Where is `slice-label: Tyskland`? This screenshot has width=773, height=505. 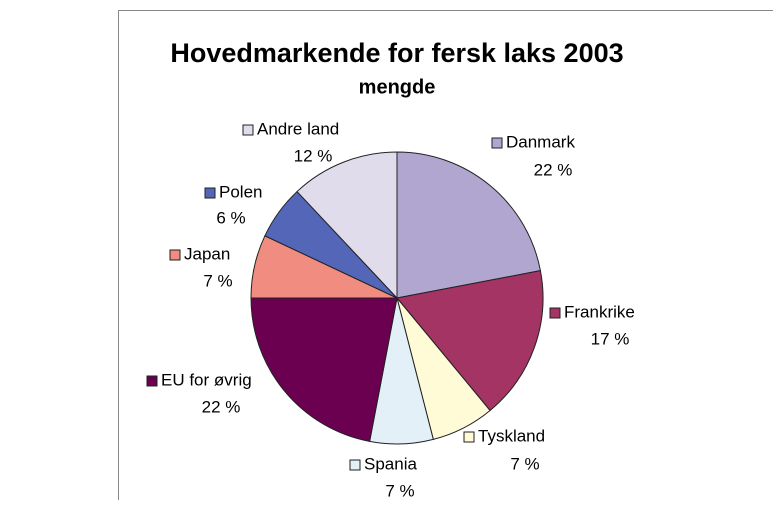
slice-label: Tyskland is located at coordinates (511, 435).